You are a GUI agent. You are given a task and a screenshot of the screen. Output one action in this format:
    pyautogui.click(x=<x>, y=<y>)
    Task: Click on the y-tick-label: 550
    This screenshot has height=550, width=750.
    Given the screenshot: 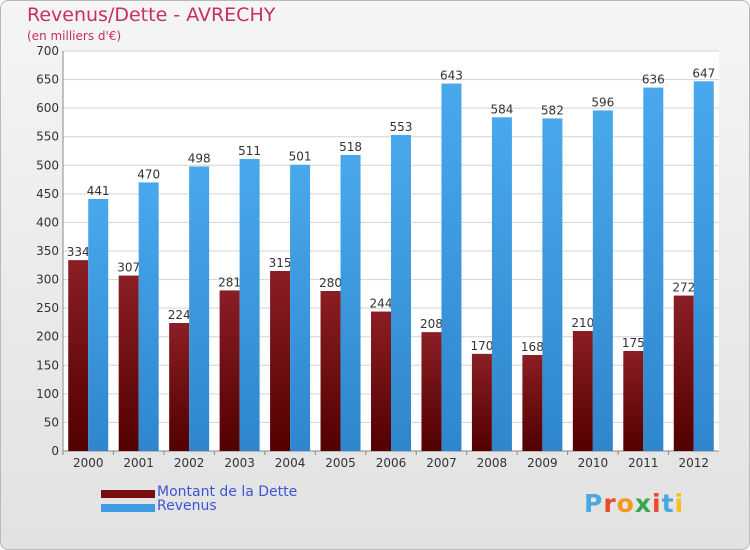 What is the action you would take?
    pyautogui.click(x=47, y=137)
    